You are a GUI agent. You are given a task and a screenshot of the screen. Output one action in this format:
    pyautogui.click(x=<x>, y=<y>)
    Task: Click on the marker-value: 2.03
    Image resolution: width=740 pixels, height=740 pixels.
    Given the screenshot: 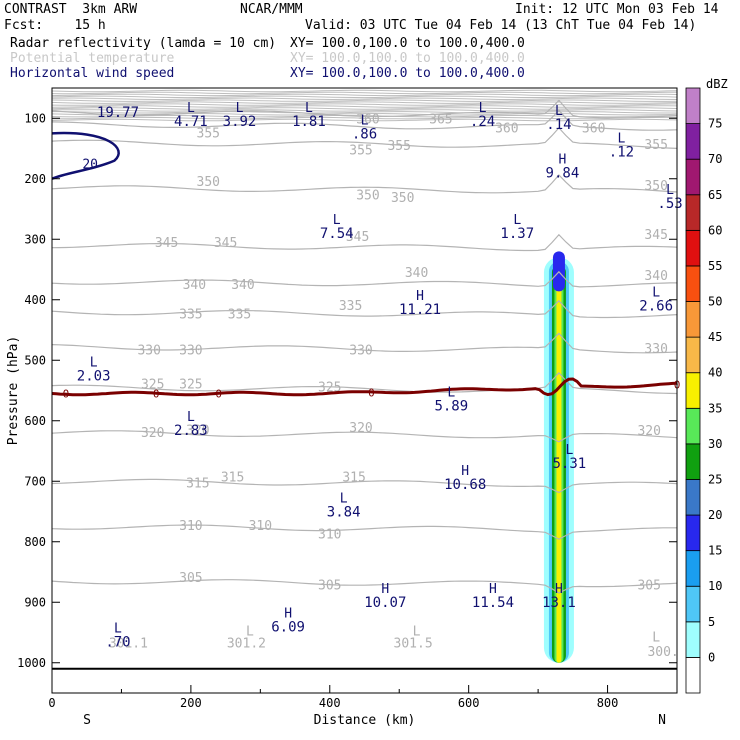 What is the action you would take?
    pyautogui.click(x=94, y=376)
    